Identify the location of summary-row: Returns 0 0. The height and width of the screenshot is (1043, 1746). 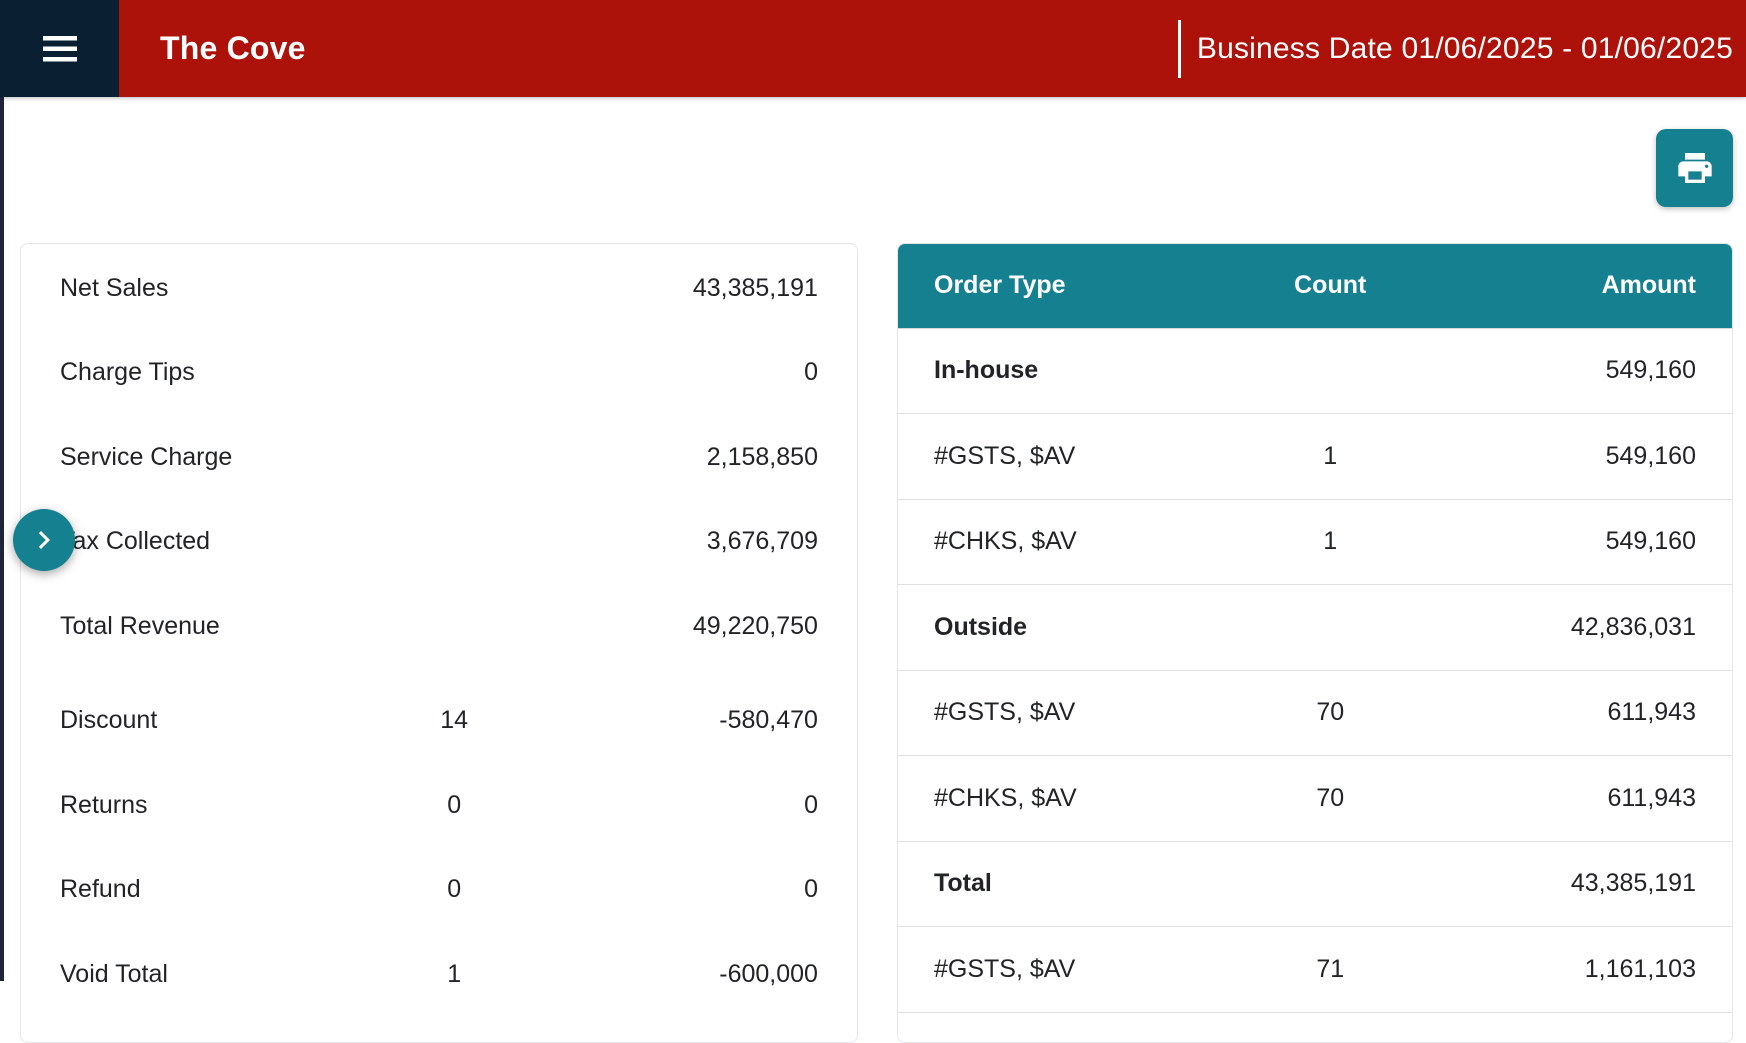
(439, 805).